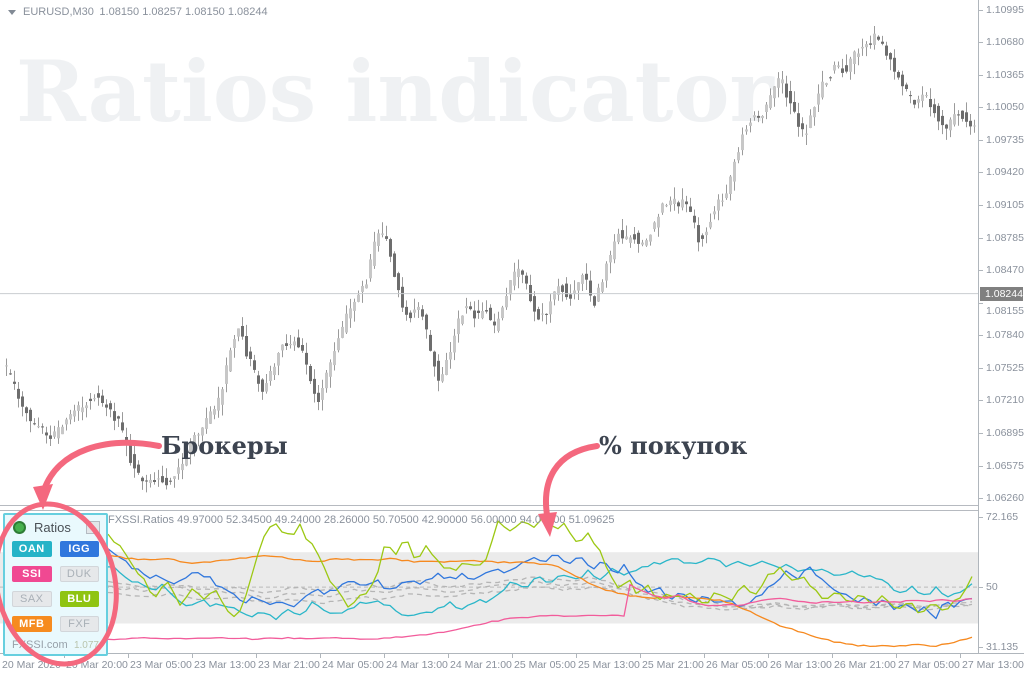  Describe the element at coordinates (1005, 311) in the screenshot. I see `price-axis-label: 1.08155` at that location.